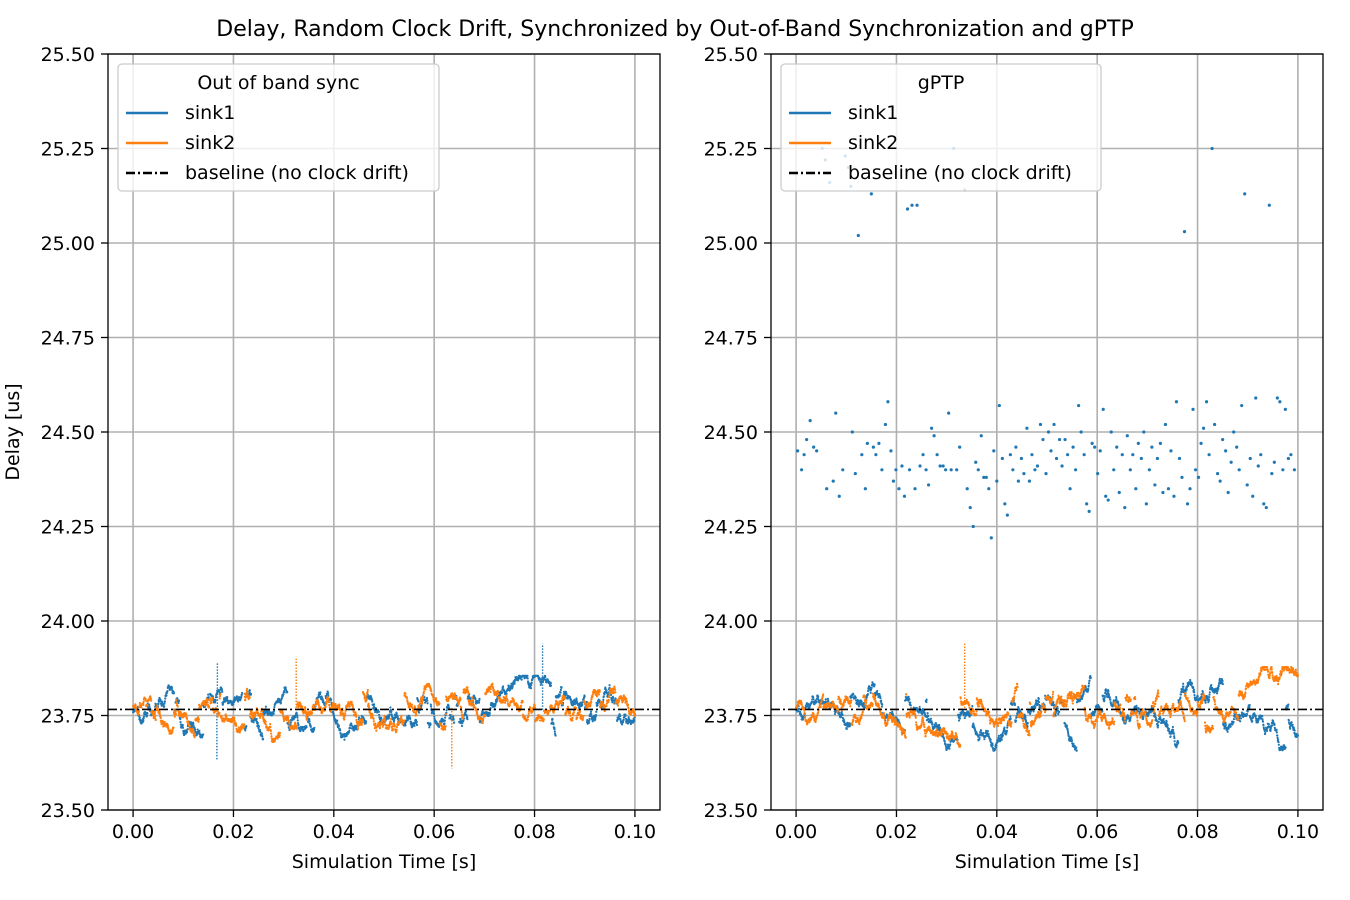 The width and height of the screenshot is (1350, 900). Describe the element at coordinates (731, 244) in the screenshot. I see `y-tick-label: 25.00` at that location.